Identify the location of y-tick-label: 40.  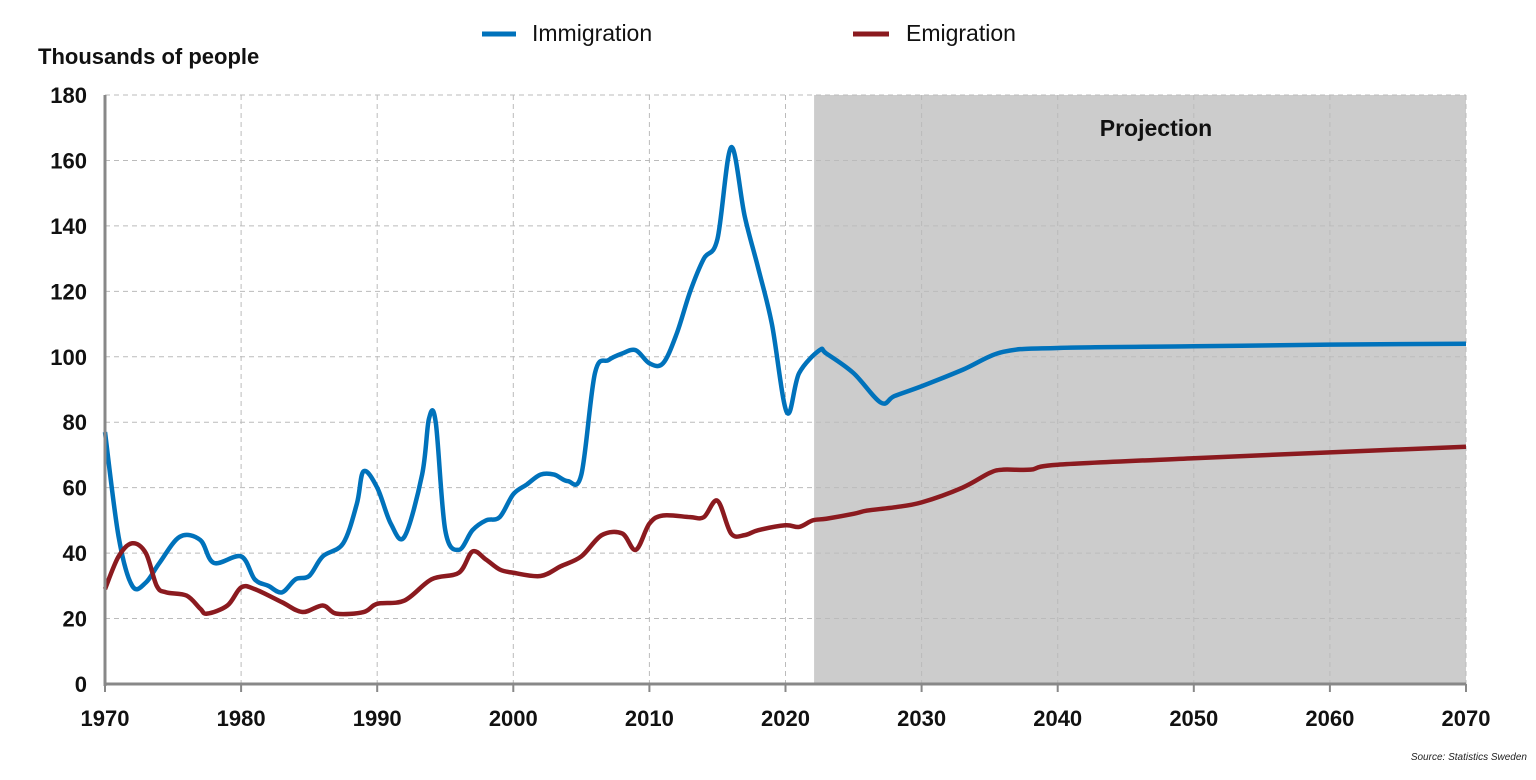
(75, 553).